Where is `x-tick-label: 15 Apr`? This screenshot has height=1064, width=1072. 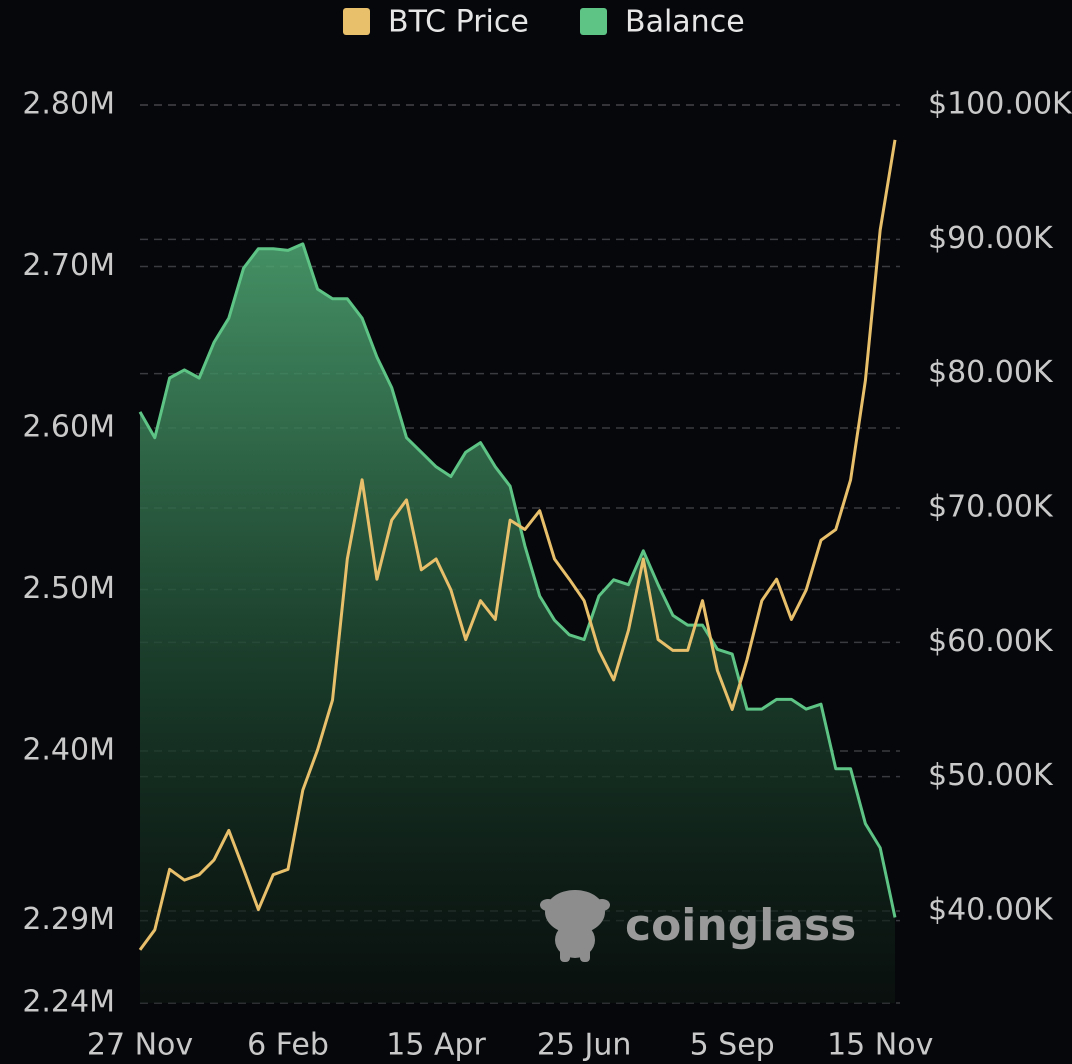
x-tick-label: 15 Apr is located at coordinates (436, 1045).